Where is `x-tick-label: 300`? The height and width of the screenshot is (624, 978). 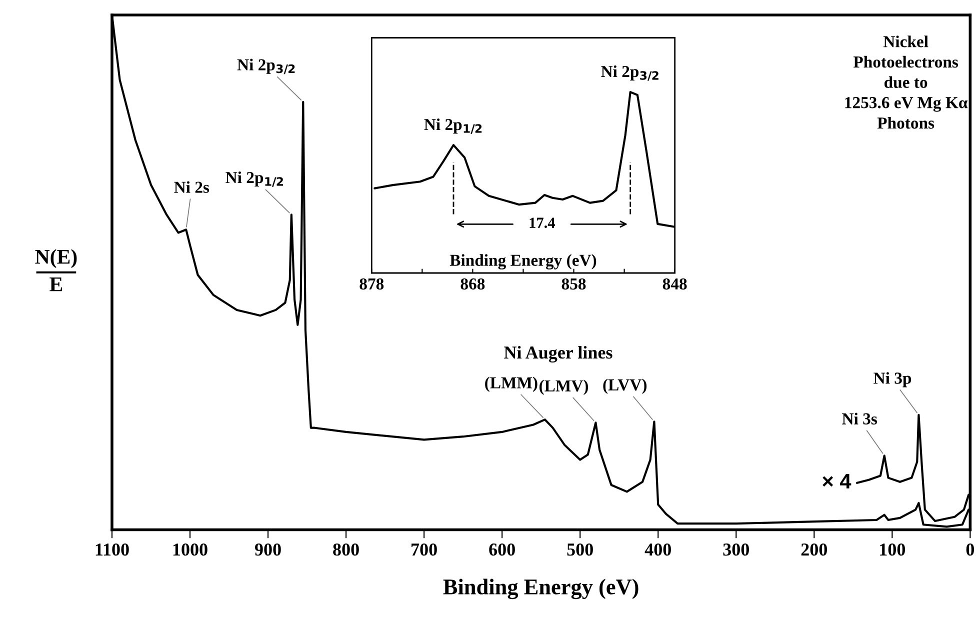
x-tick-label: 300 is located at coordinates (736, 549).